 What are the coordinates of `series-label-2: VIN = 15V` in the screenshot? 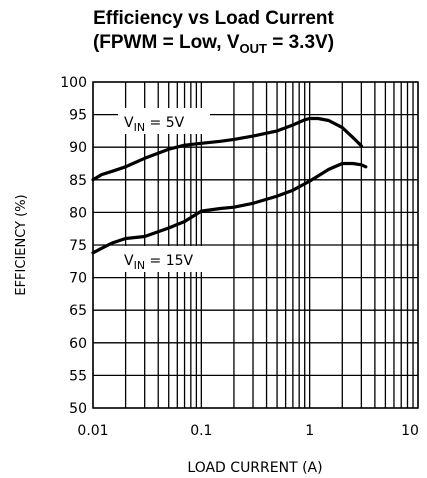 It's located at (159, 262).